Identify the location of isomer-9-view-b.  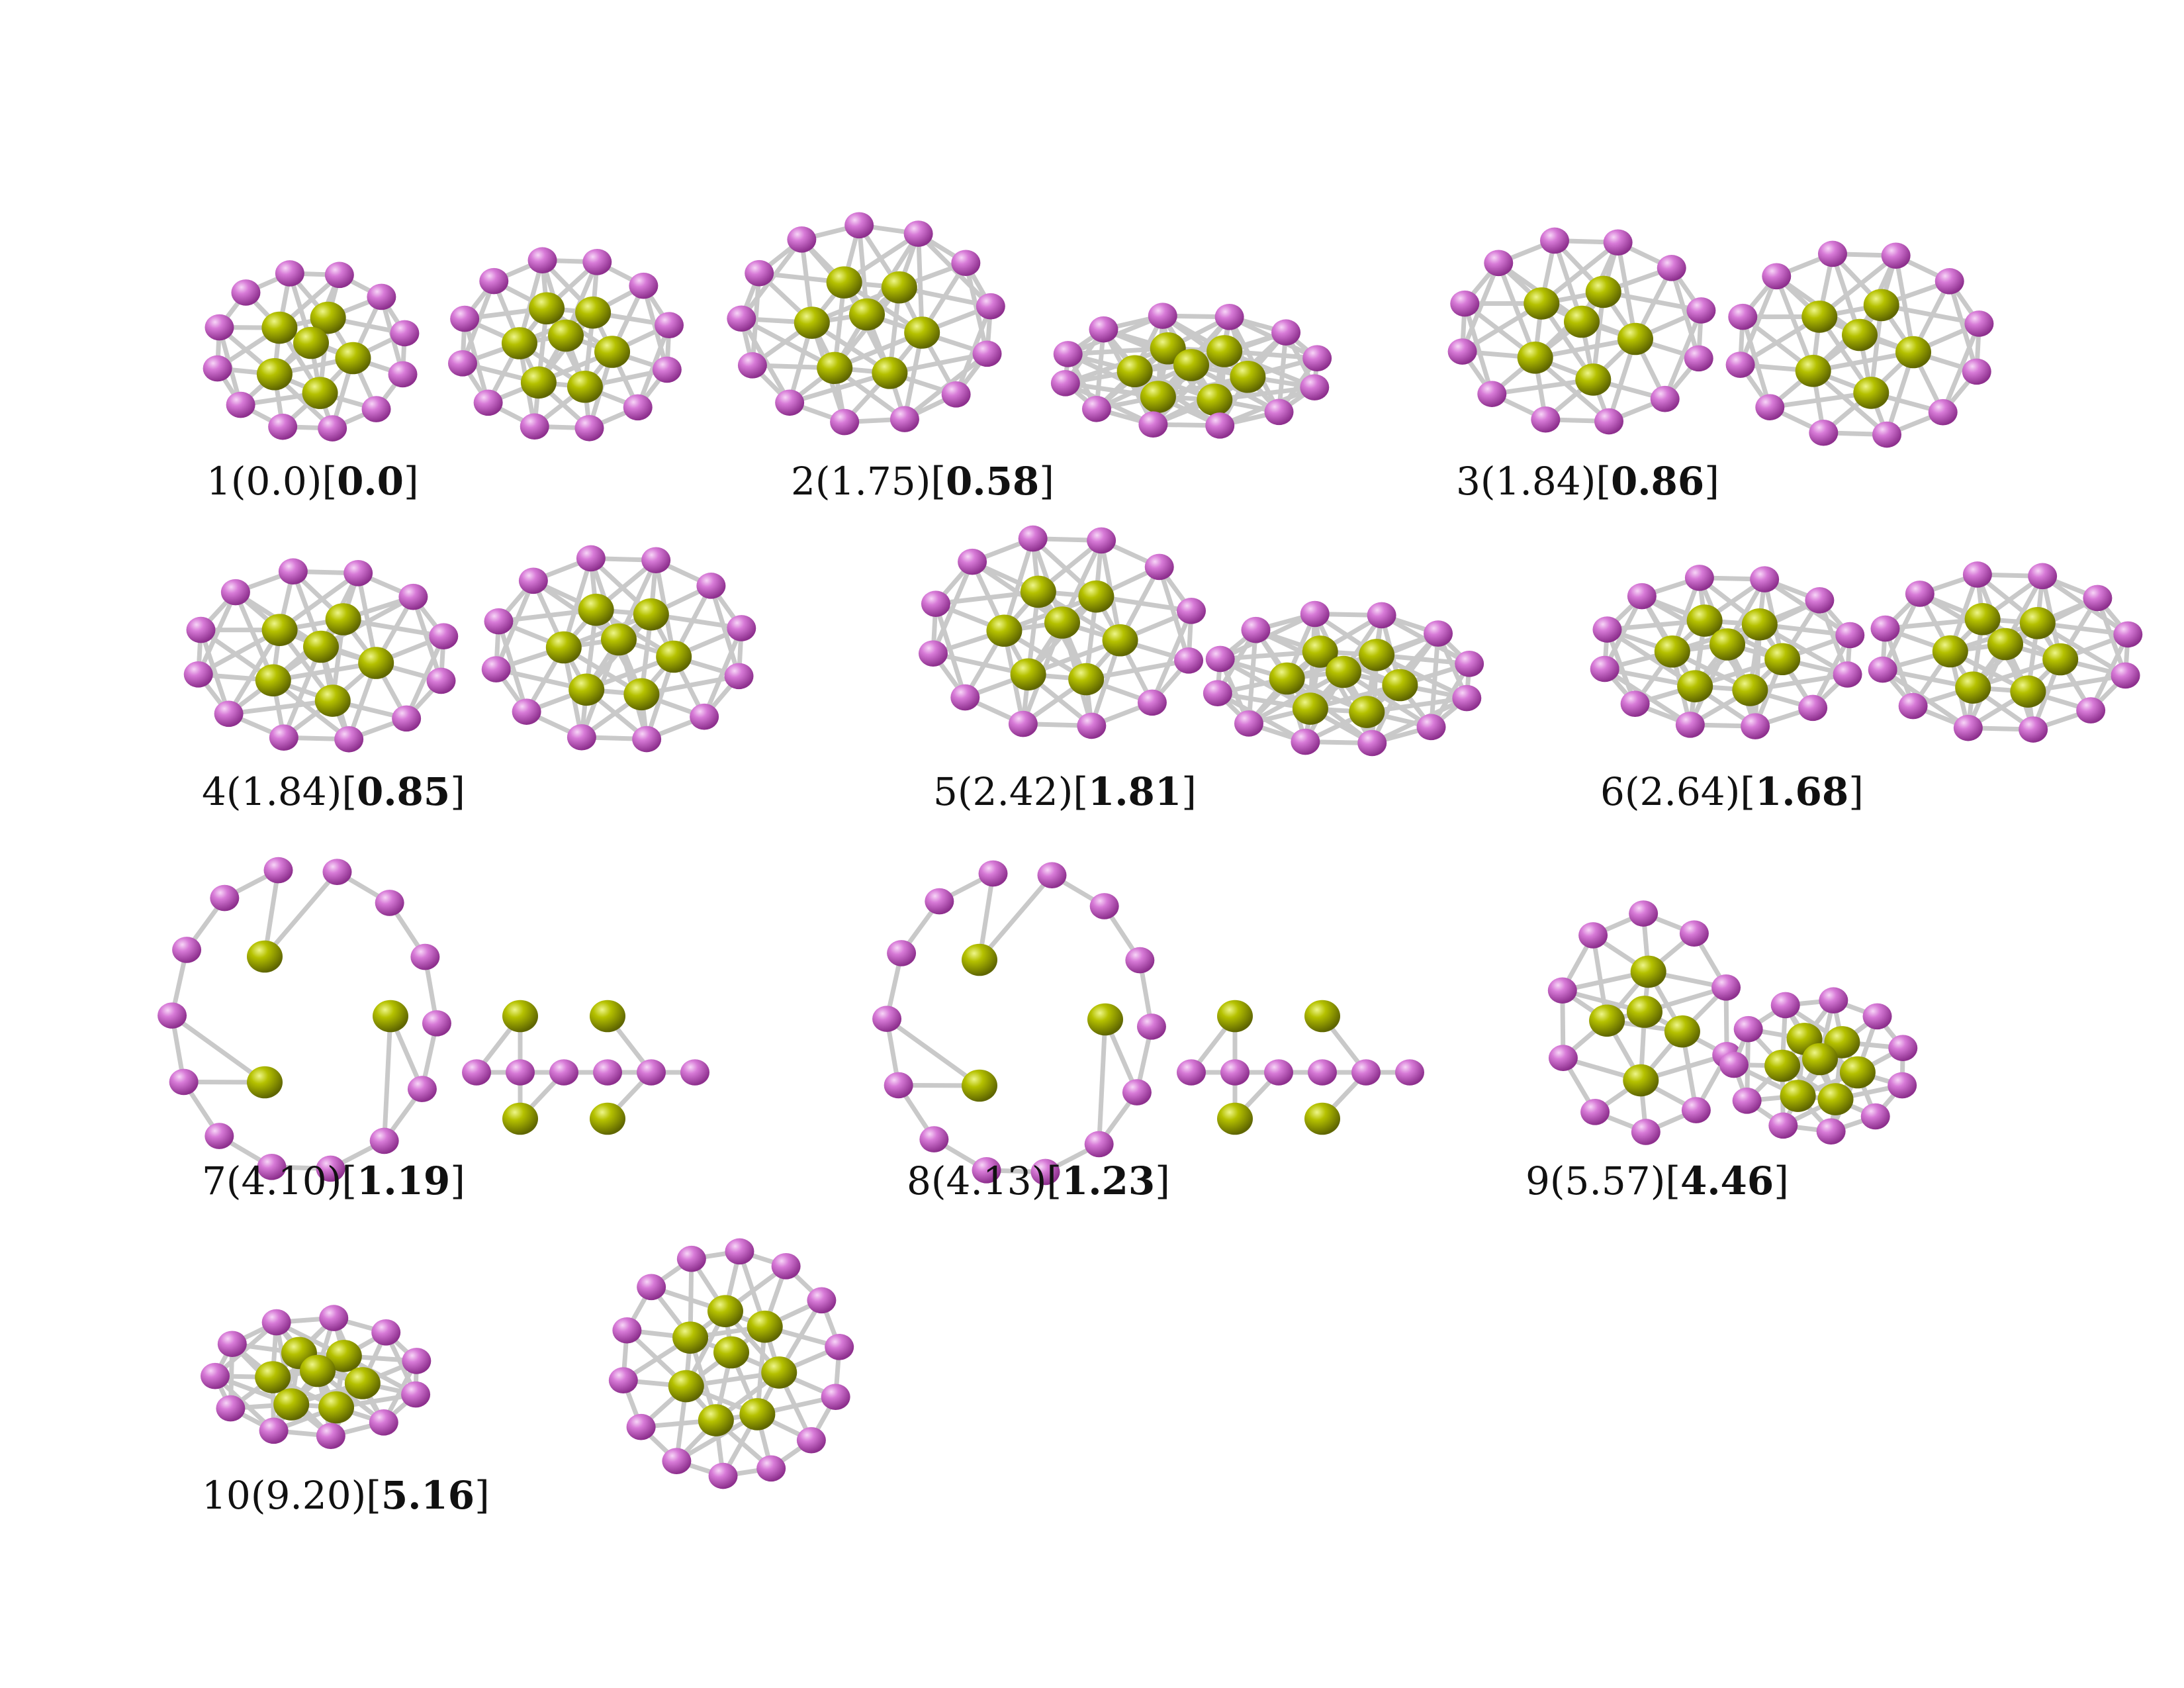
(1818, 1066).